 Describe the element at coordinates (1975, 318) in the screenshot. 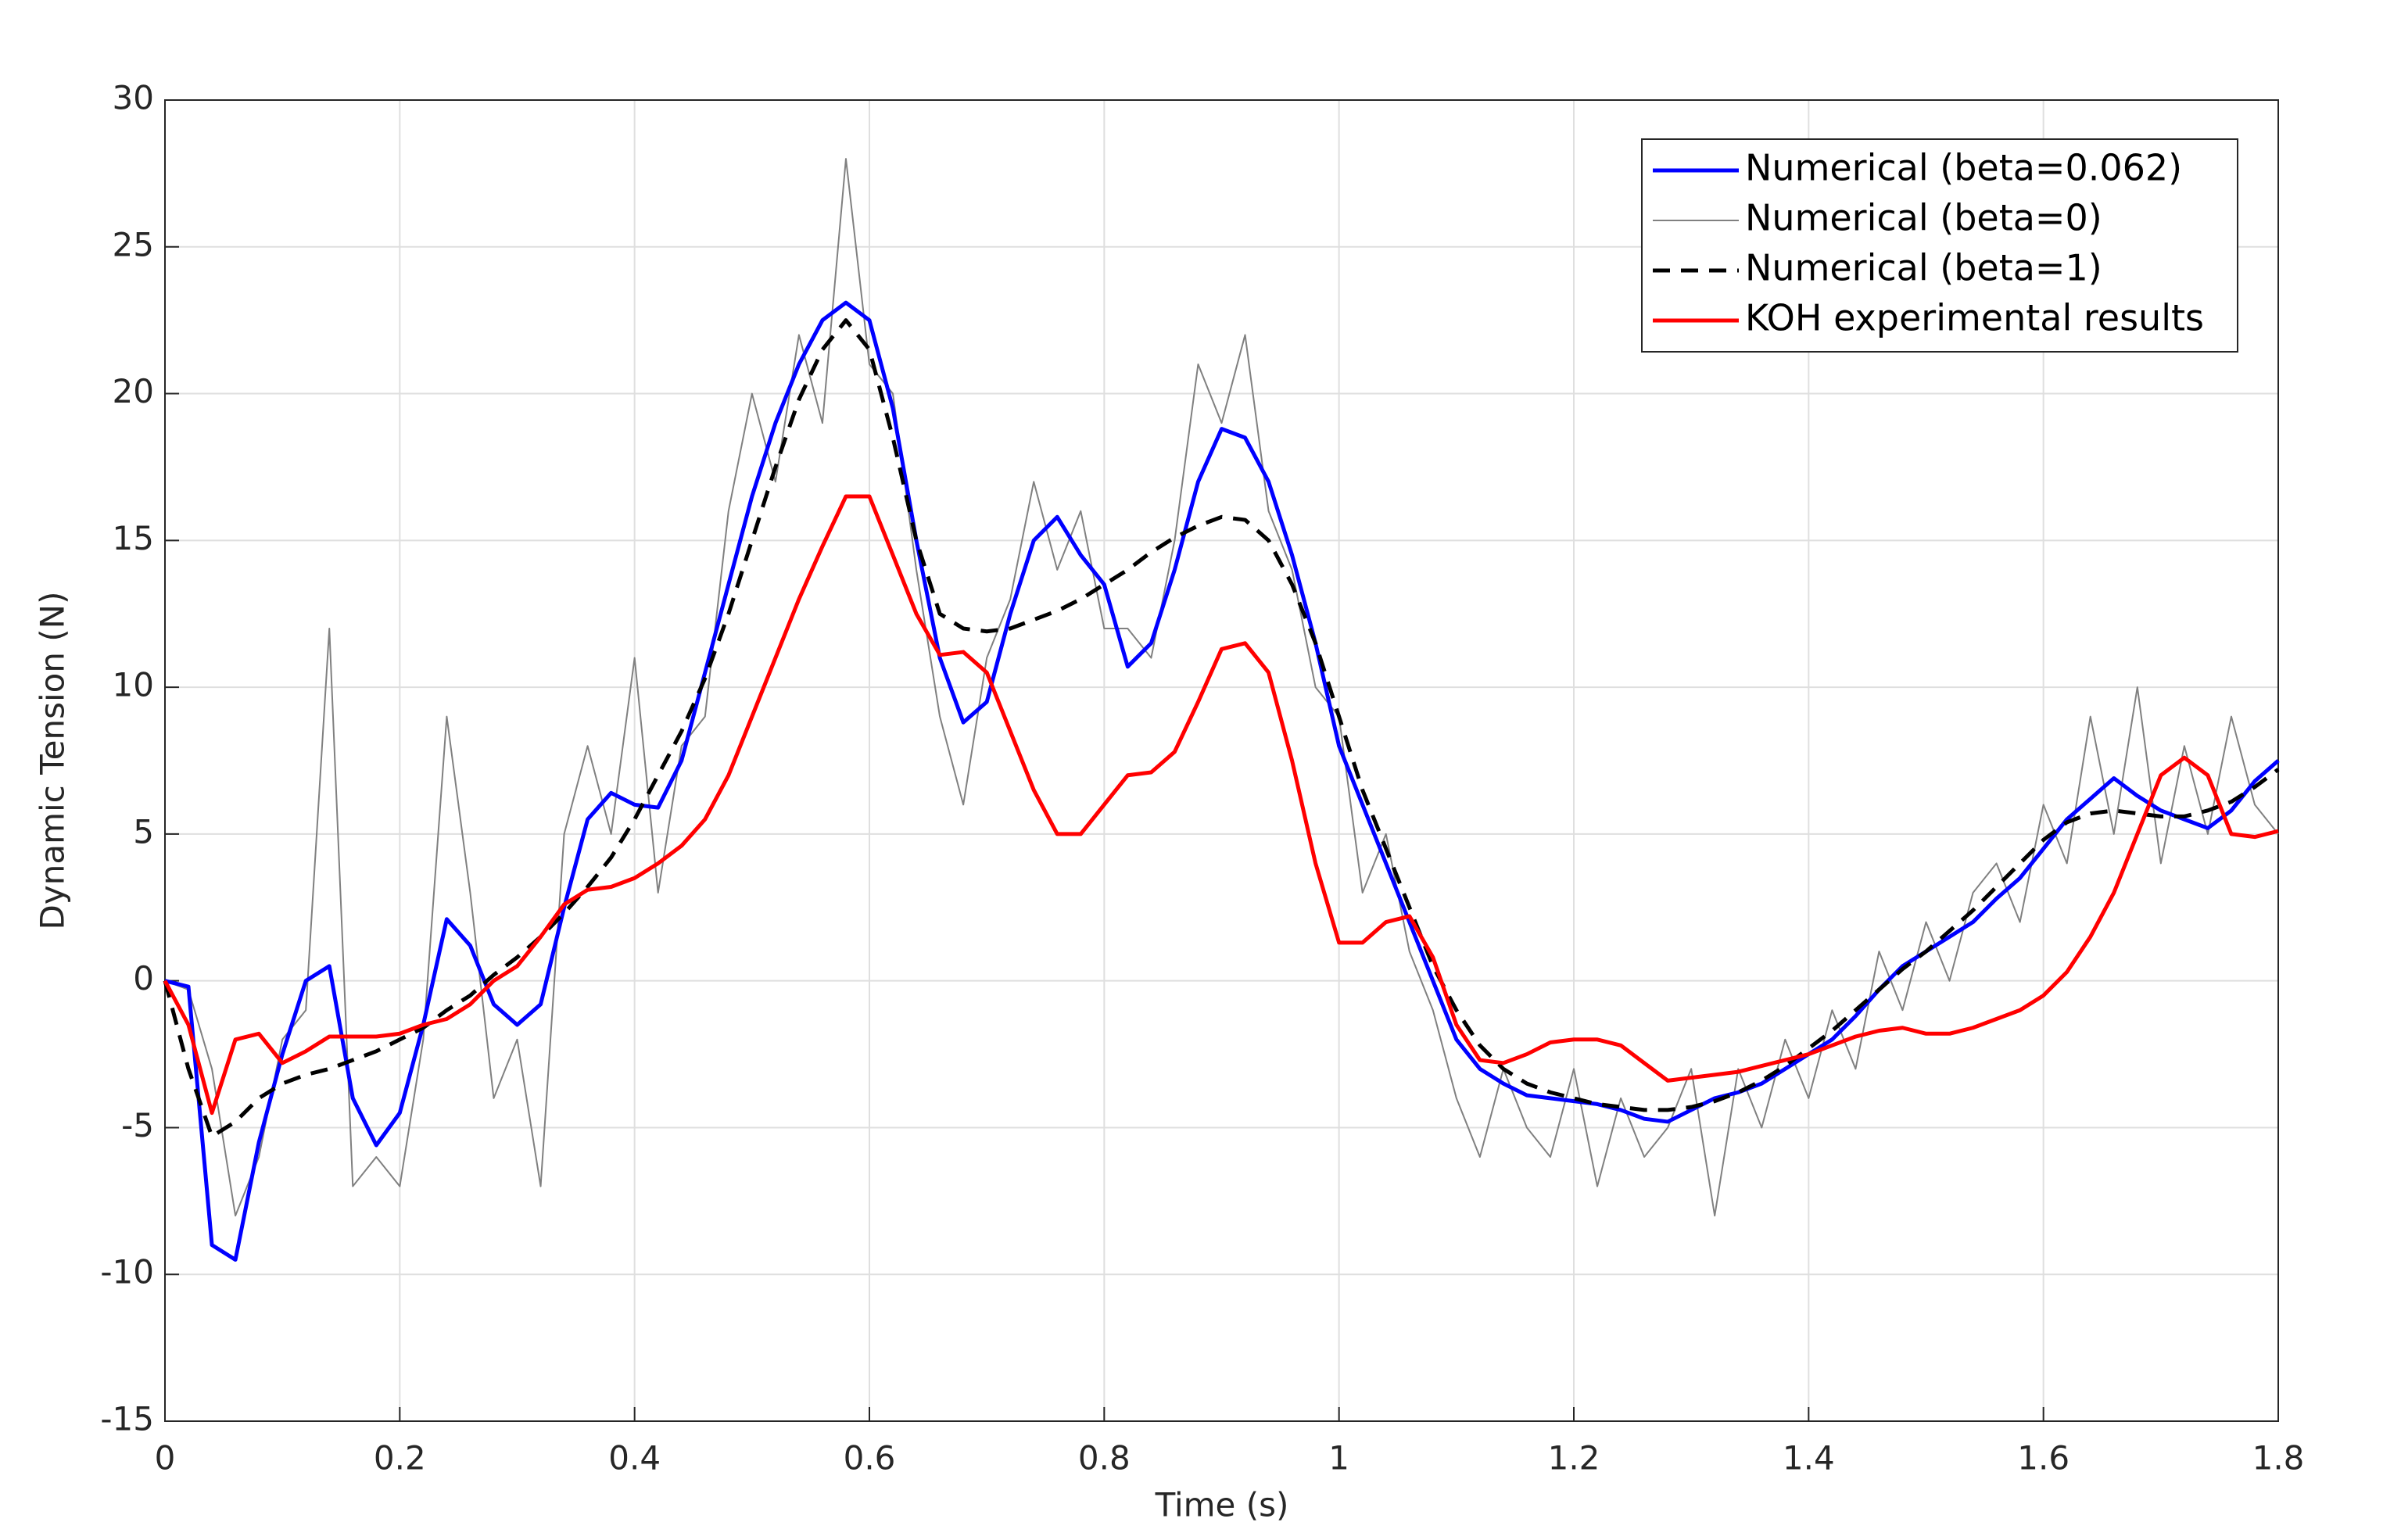

I see `legend-label: KOH experimental results` at that location.